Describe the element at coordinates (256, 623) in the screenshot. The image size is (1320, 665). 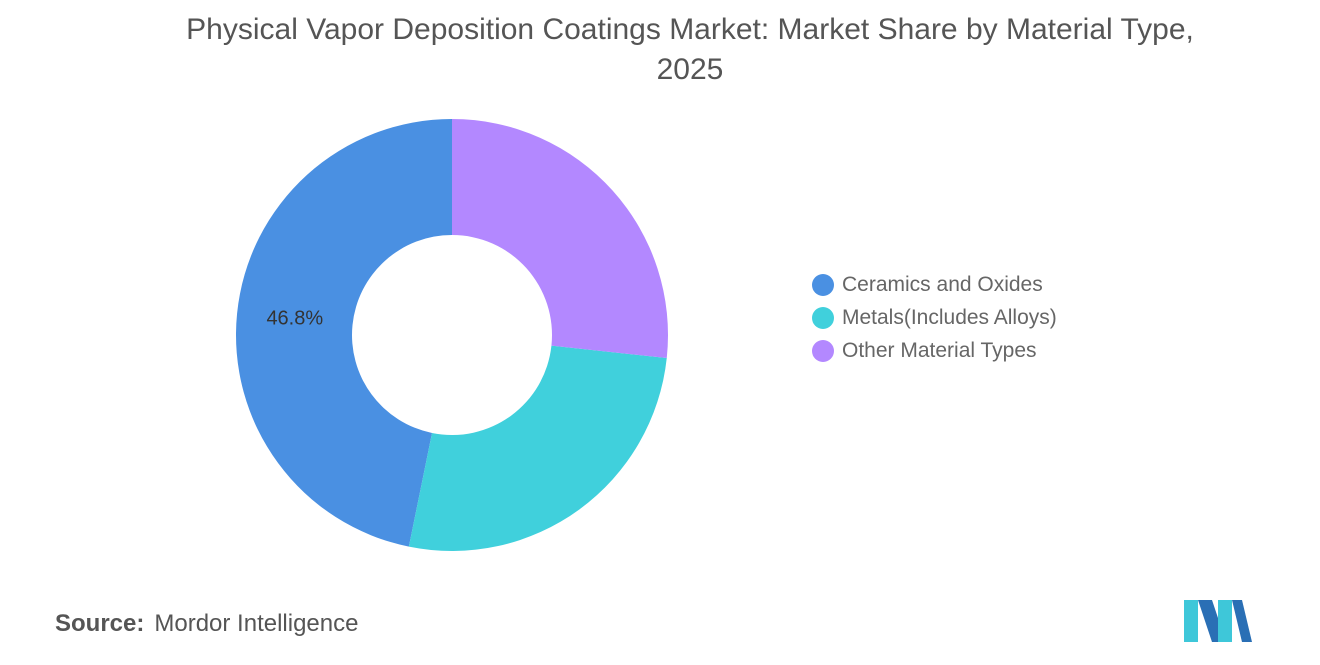
I see `source-value: Mordor Intelligence` at that location.